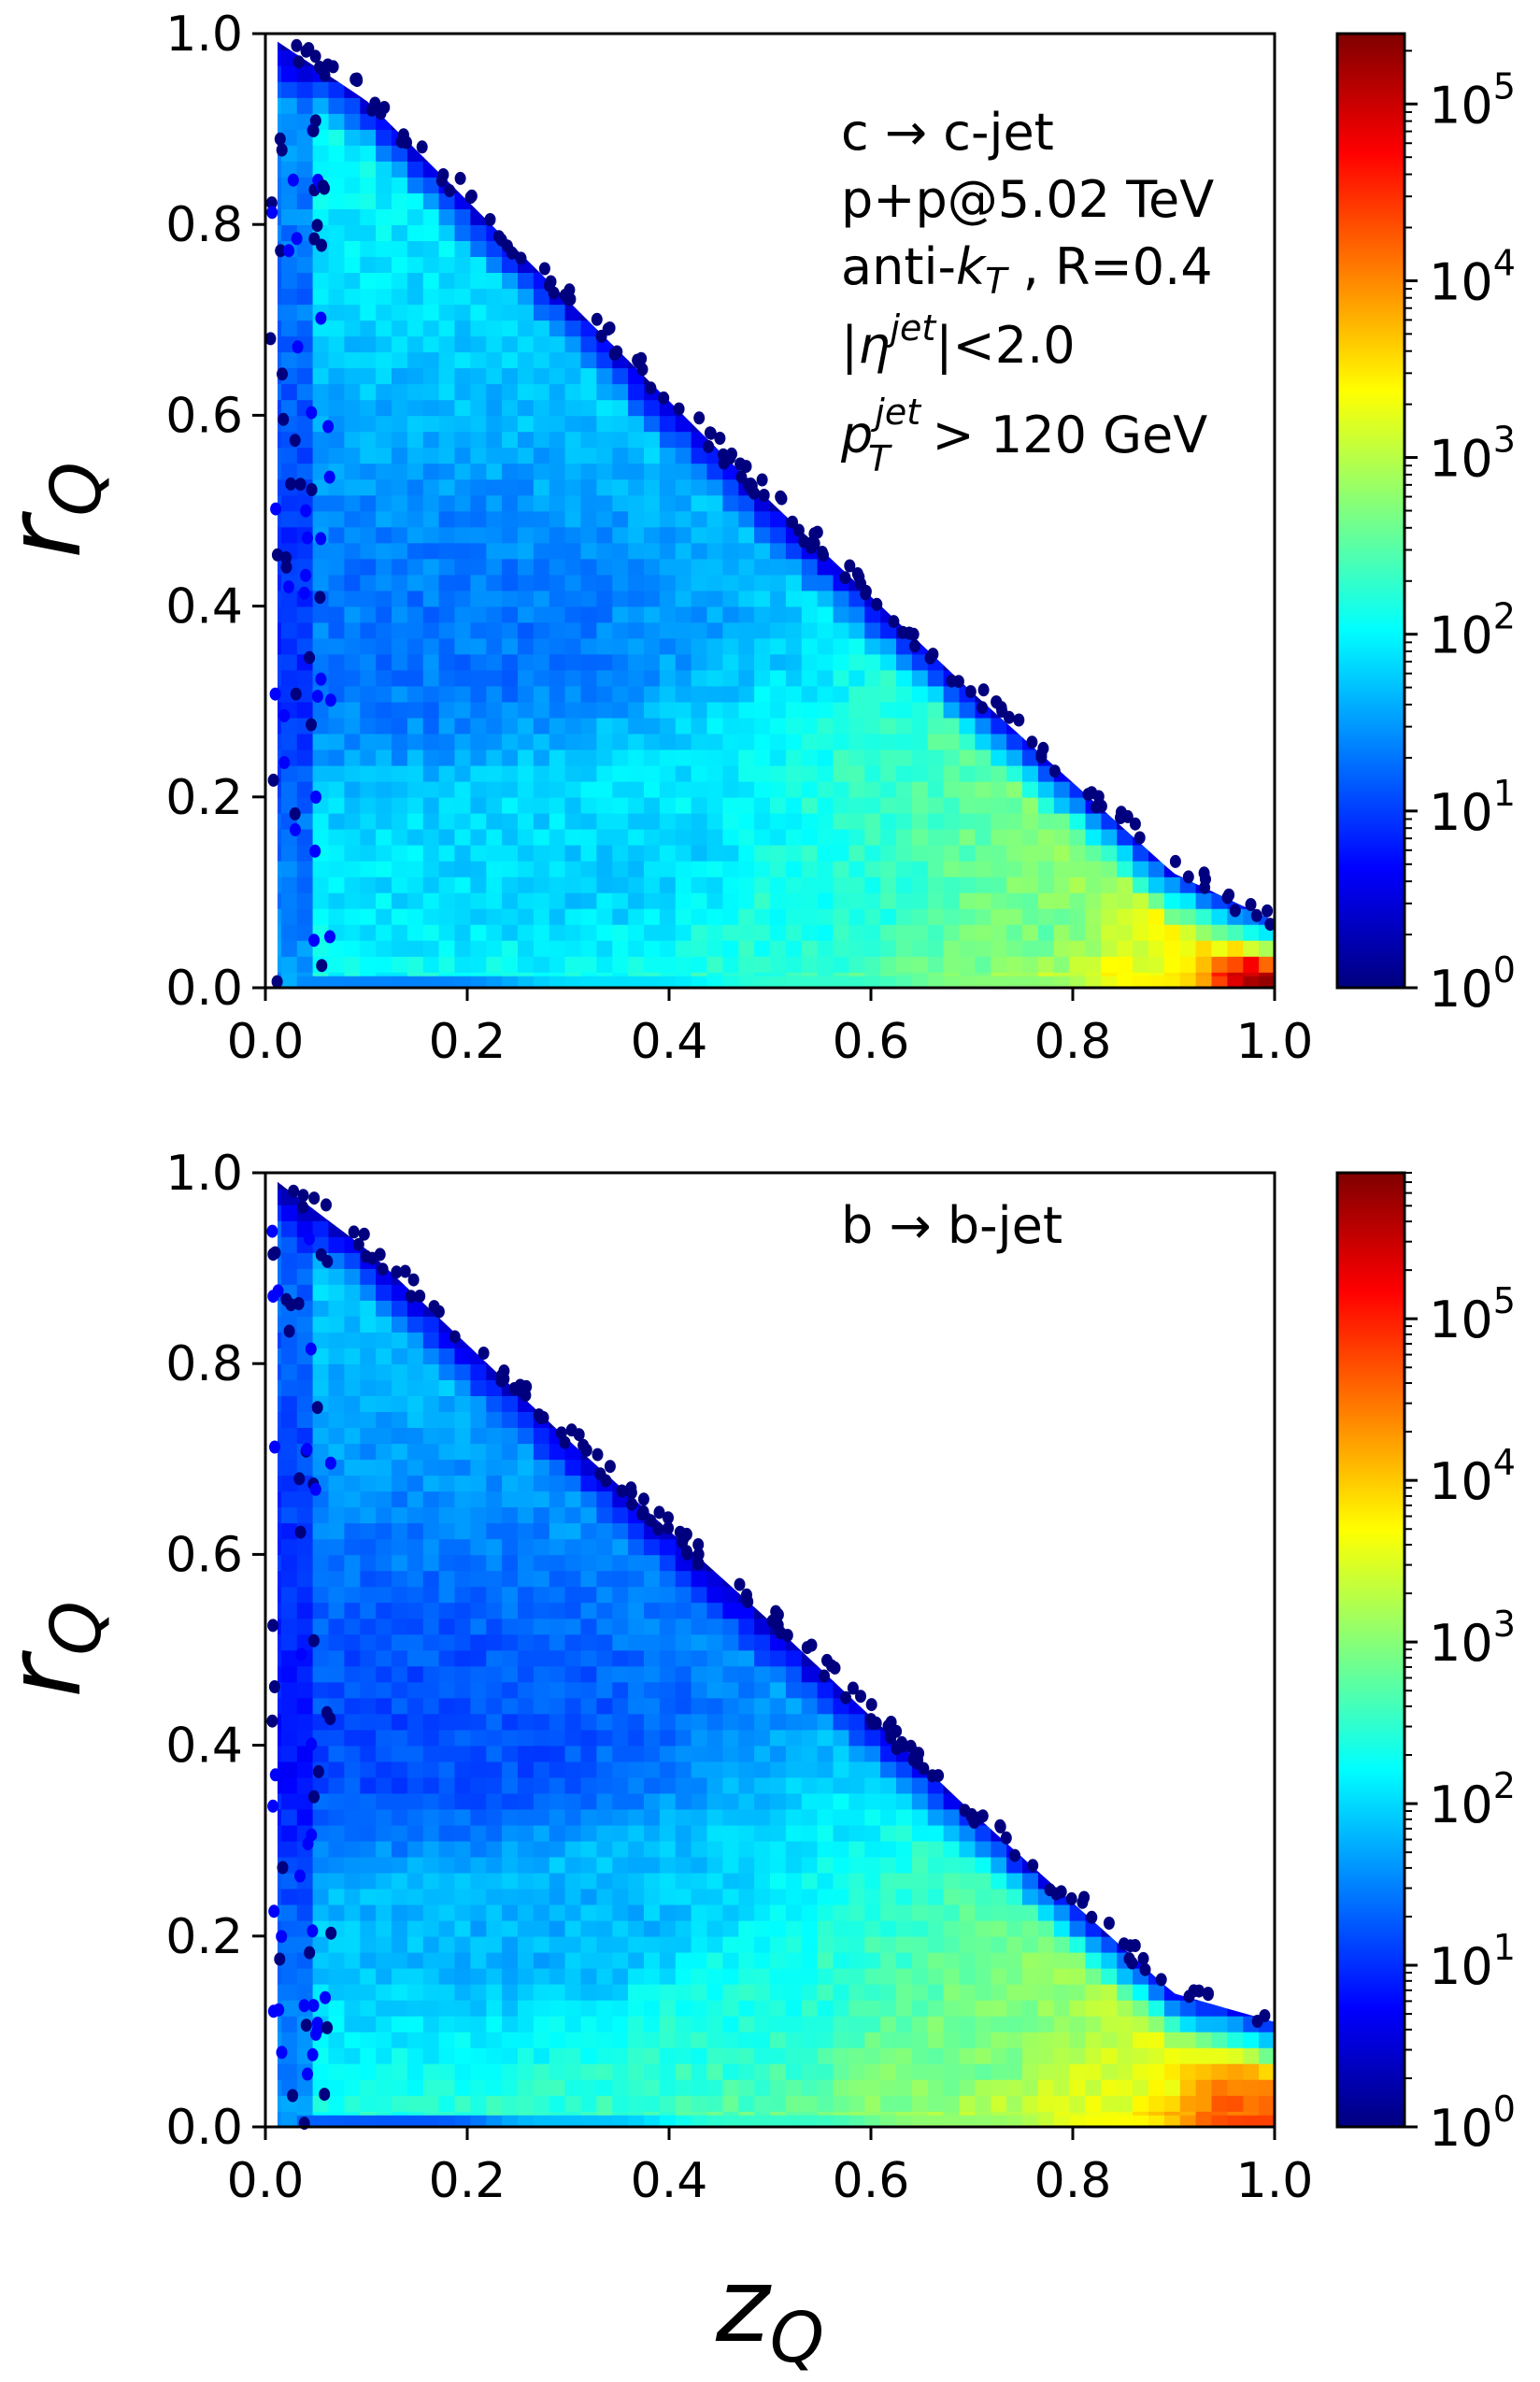 The width and height of the screenshot is (1540, 2382). I want to click on top-colorbar, so click(1370, 511).